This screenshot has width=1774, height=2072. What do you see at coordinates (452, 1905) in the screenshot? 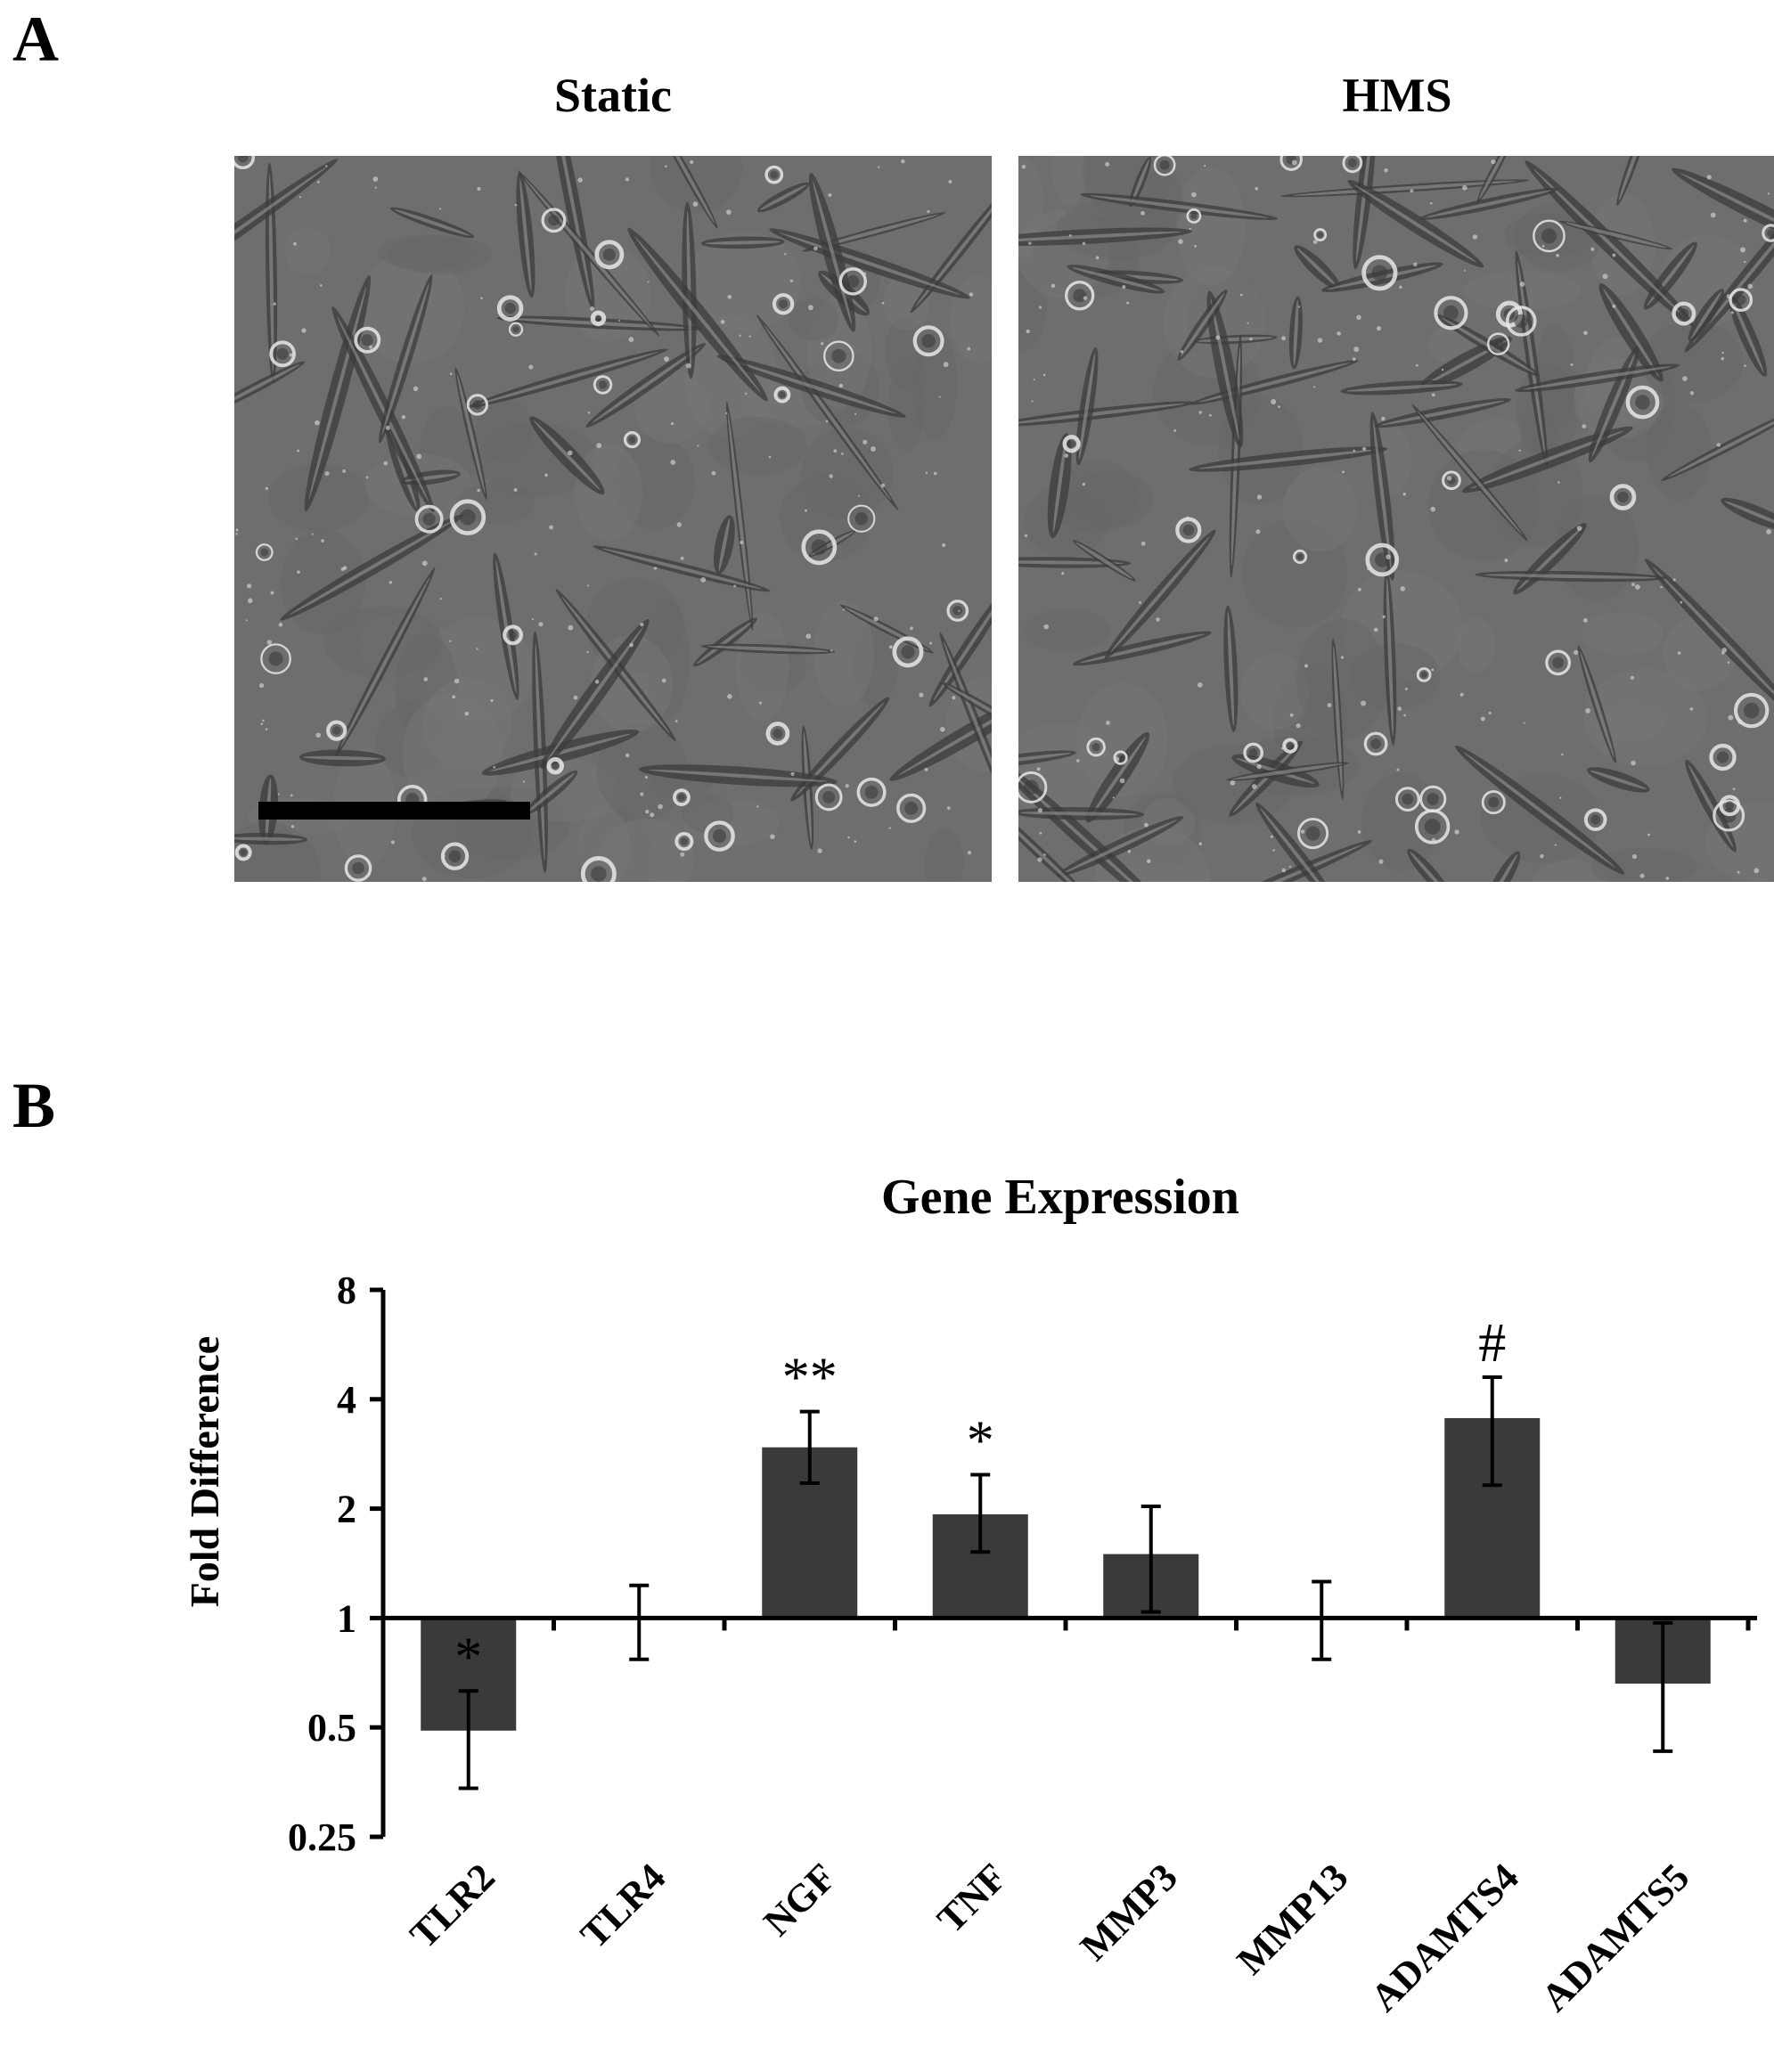
I see `x-tick-label-tlr2: TLR2` at bounding box center [452, 1905].